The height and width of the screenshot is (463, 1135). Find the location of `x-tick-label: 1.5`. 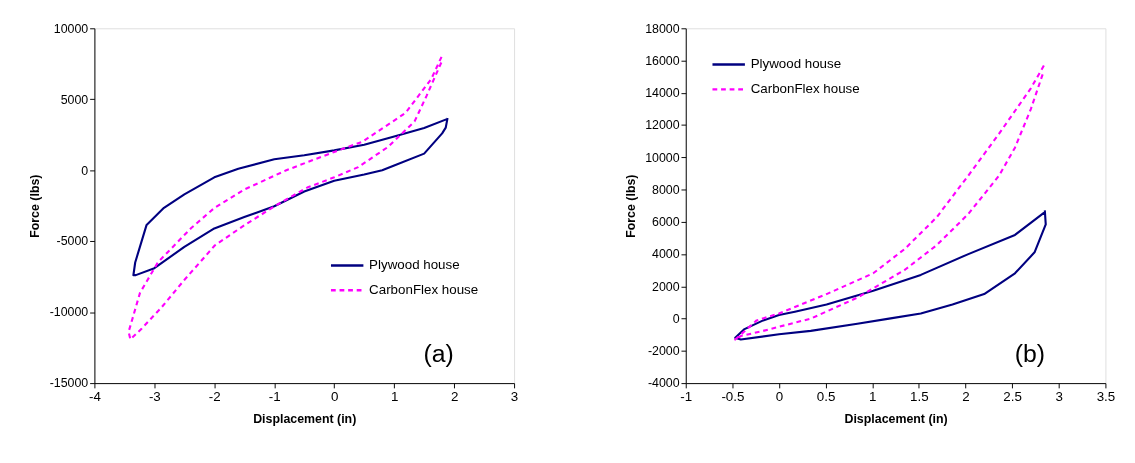

x-tick-label: 1.5 is located at coordinates (919, 396).